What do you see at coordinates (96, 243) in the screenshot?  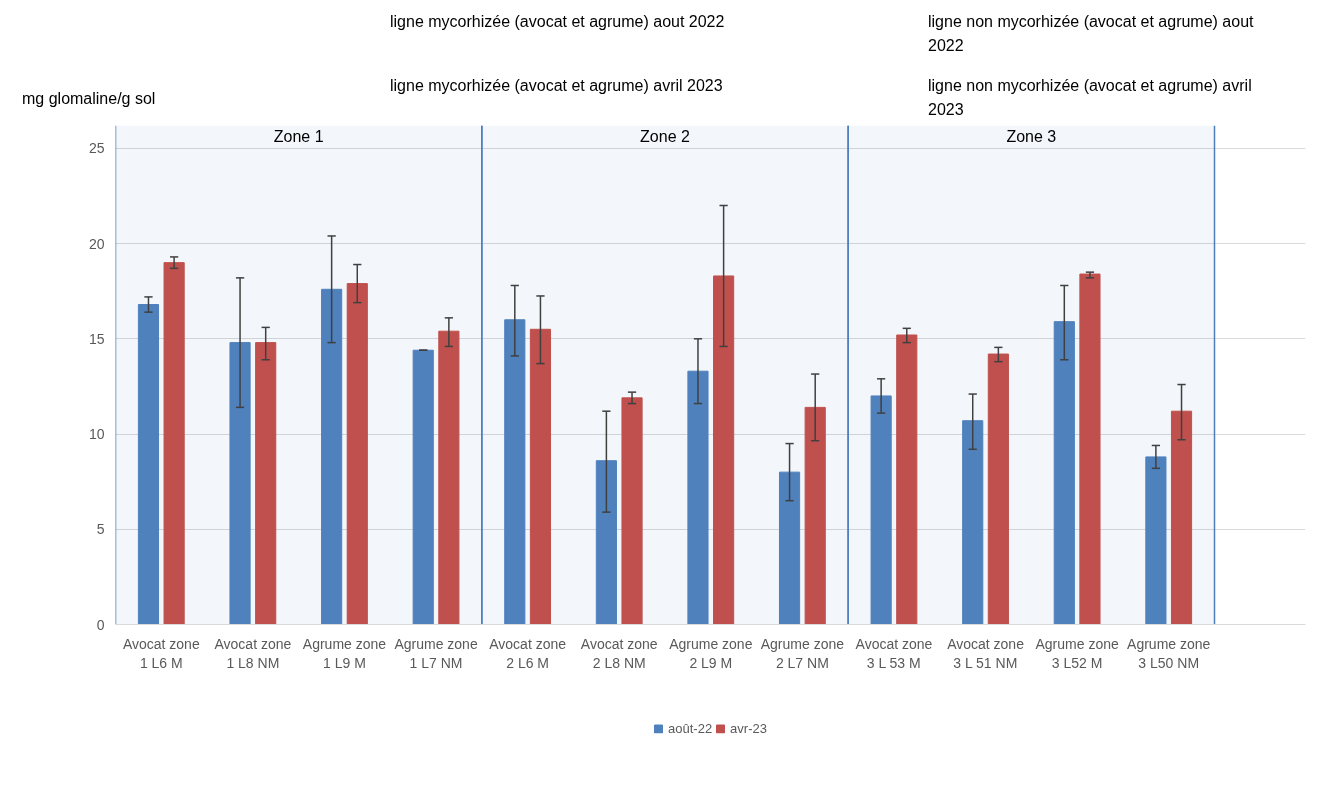 I see `y-tick-label: 20` at bounding box center [96, 243].